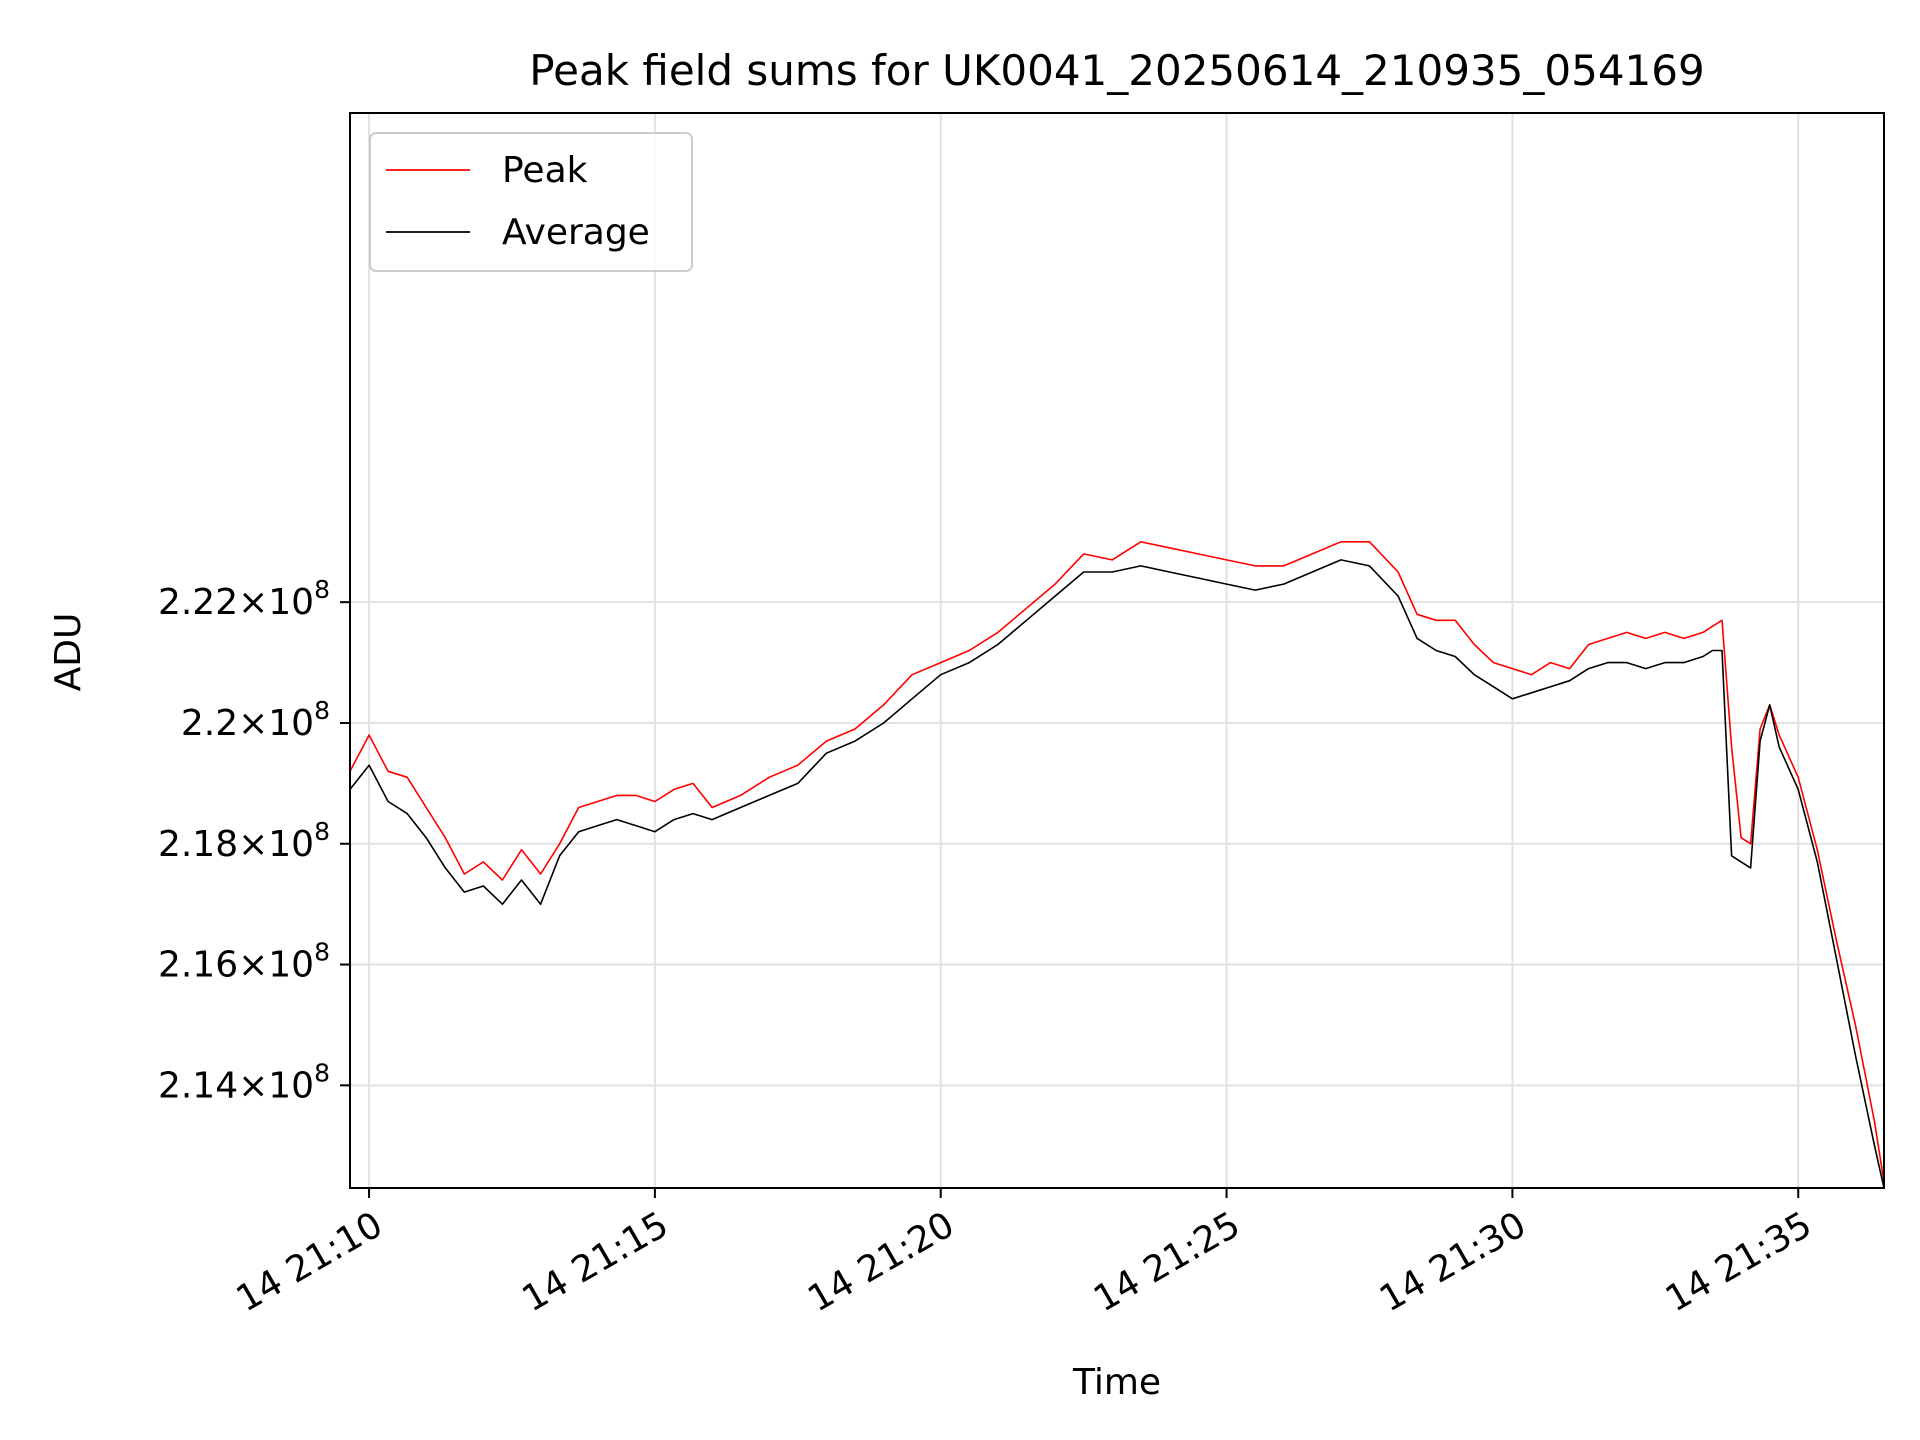 The image size is (1920, 1440). What do you see at coordinates (545, 170) in the screenshot?
I see `legend-label-peak: Peak` at bounding box center [545, 170].